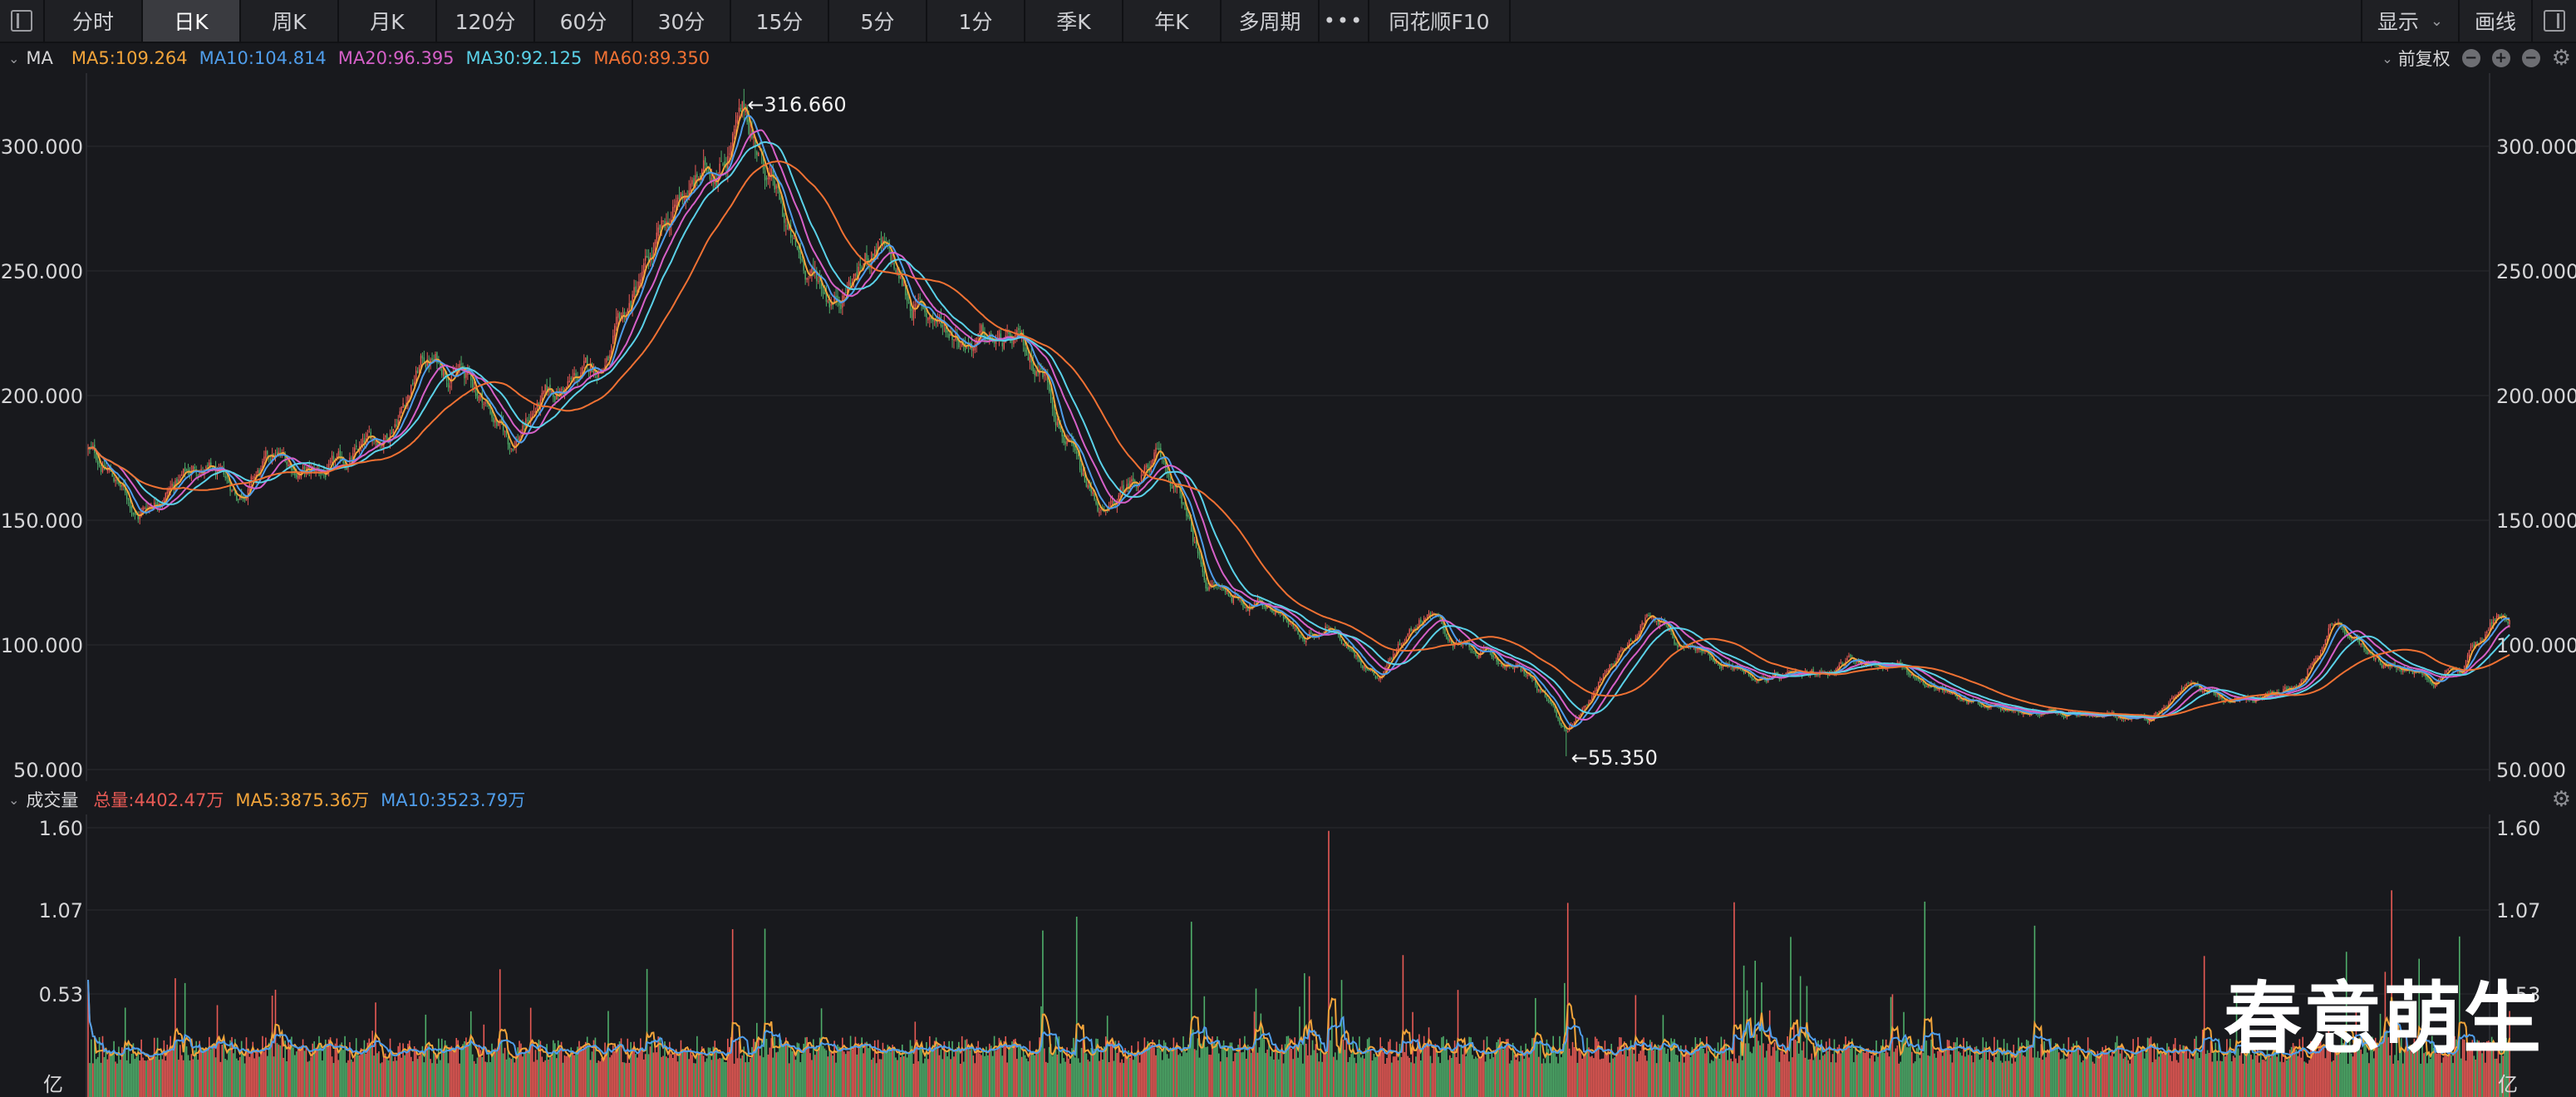 This screenshot has width=2576, height=1097. I want to click on price-axis-tick-right: 100.000, so click(2536, 645).